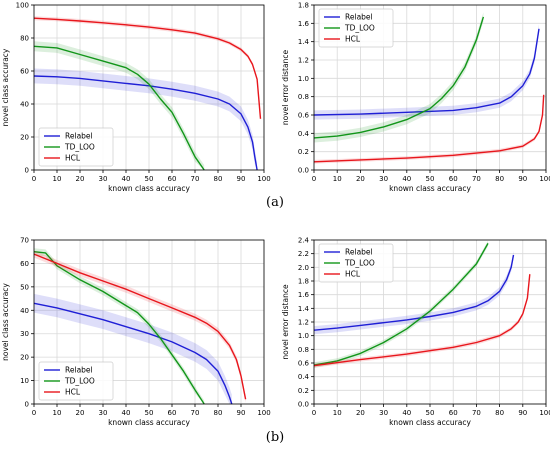 The image size is (550, 451). I want to click on y-tick-label: 30, so click(24, 334).